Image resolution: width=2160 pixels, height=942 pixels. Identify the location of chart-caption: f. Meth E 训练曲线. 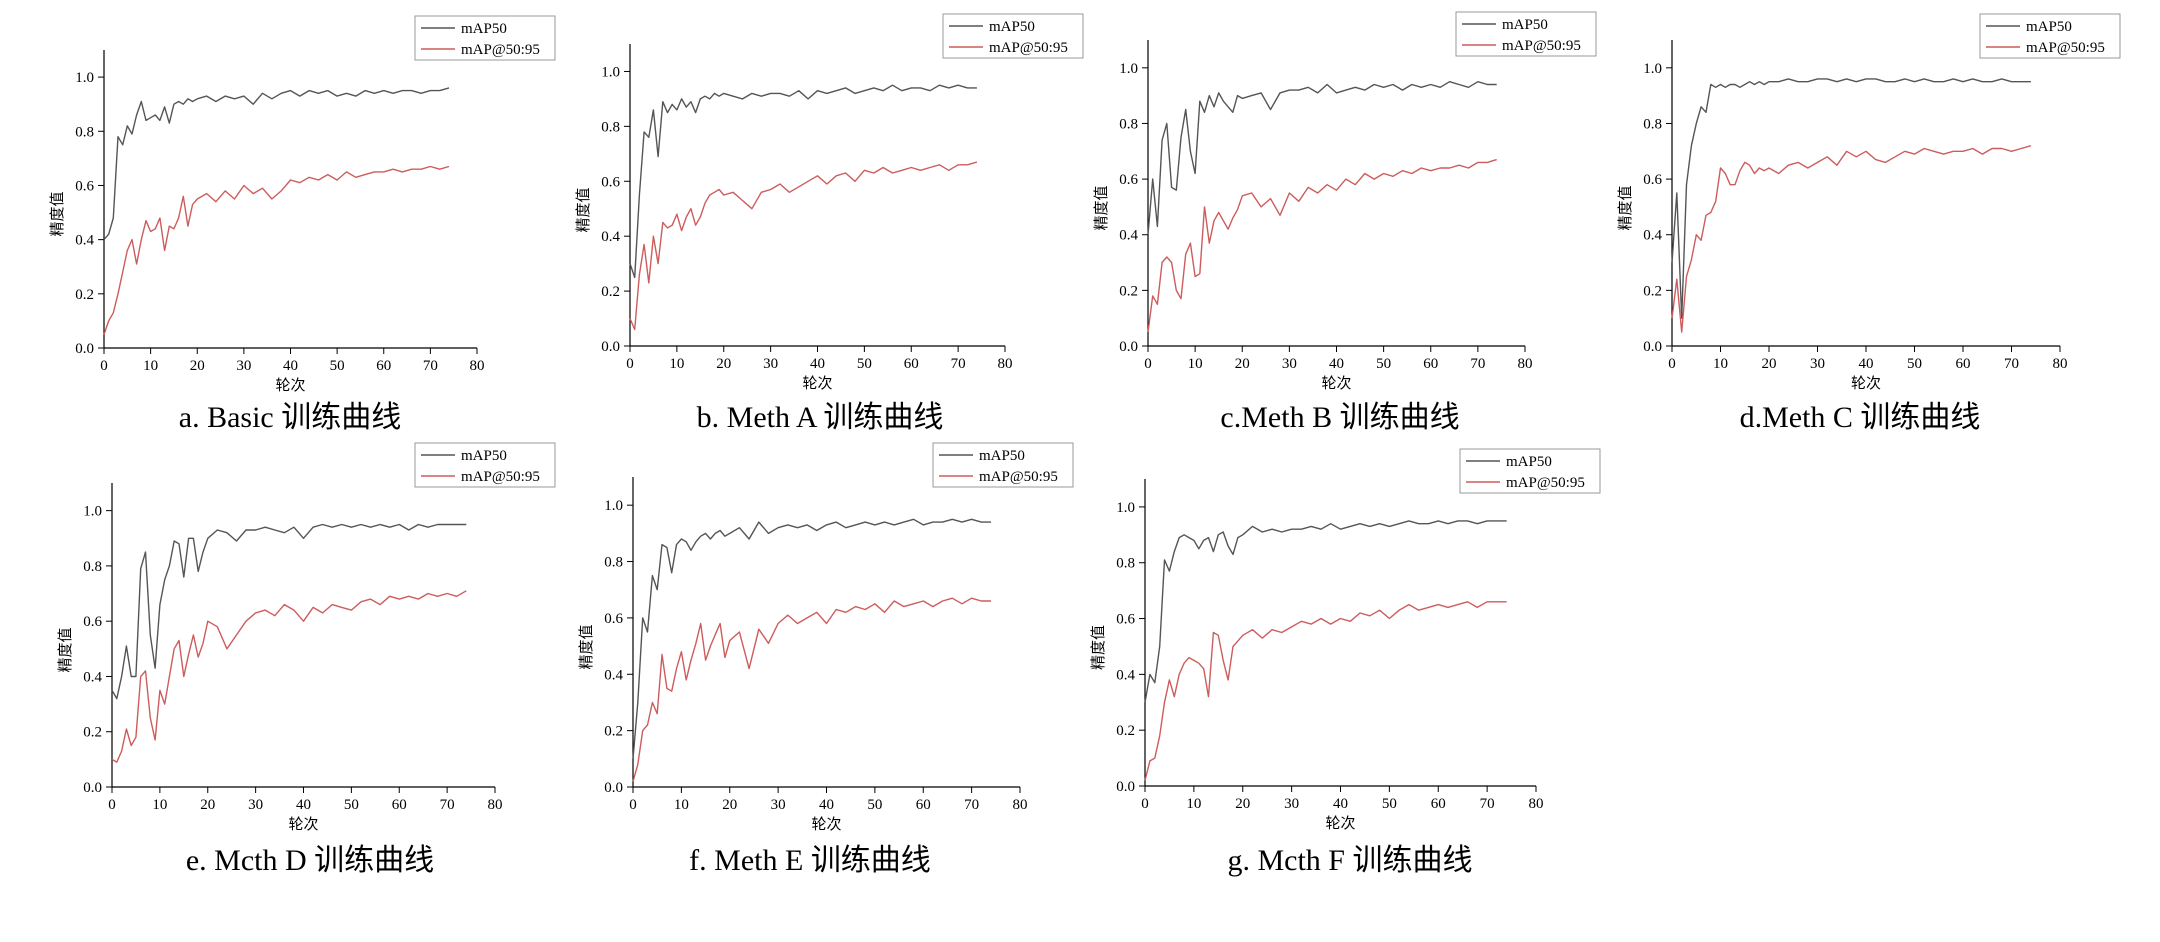
(810, 860).